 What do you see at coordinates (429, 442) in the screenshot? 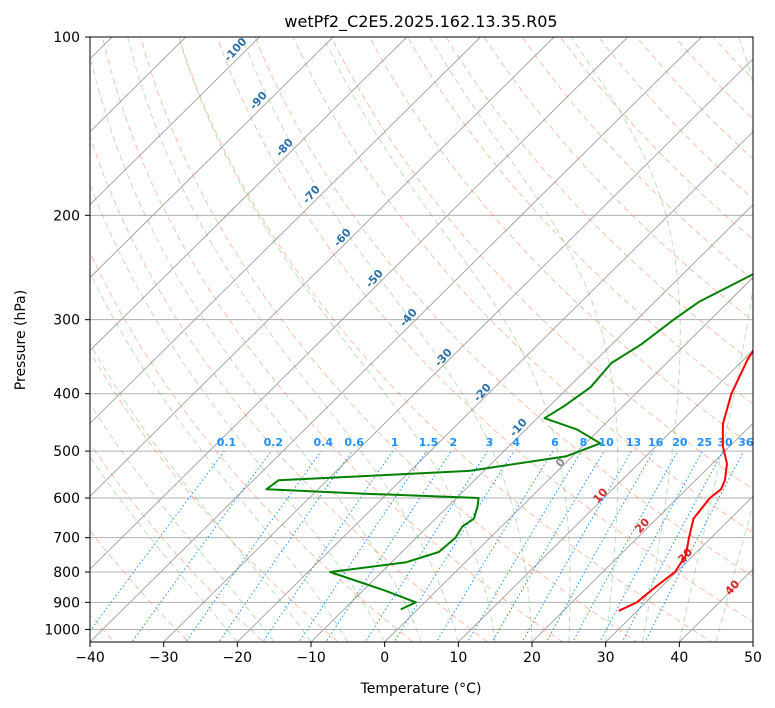
I see `mixing-ratio-label: 1.5` at bounding box center [429, 442].